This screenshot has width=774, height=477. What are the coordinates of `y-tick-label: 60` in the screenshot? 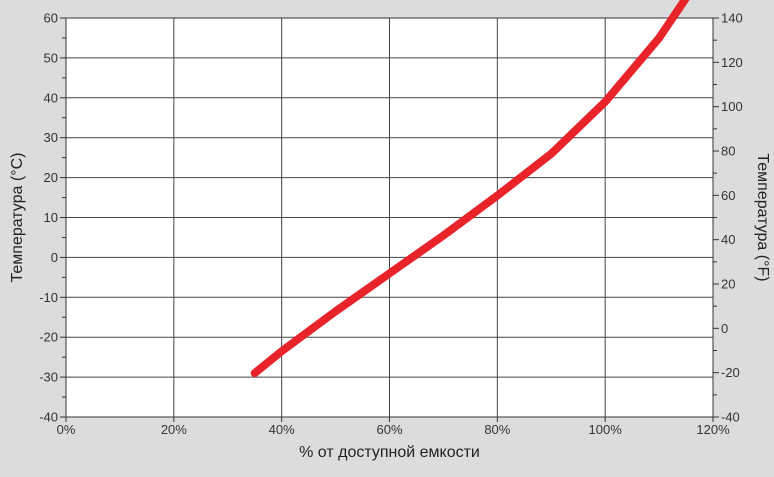 It's located at (51, 18).